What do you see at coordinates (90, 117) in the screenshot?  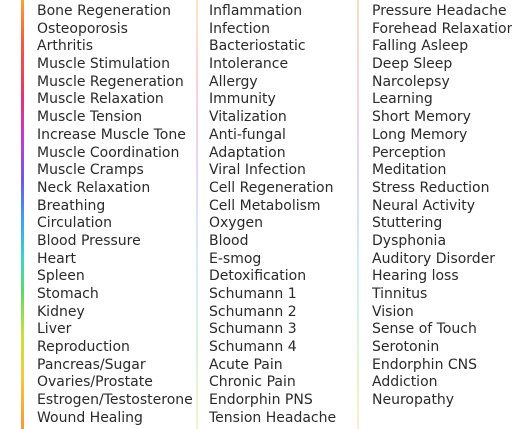 I see `list-item: Muscle Tension` at bounding box center [90, 117].